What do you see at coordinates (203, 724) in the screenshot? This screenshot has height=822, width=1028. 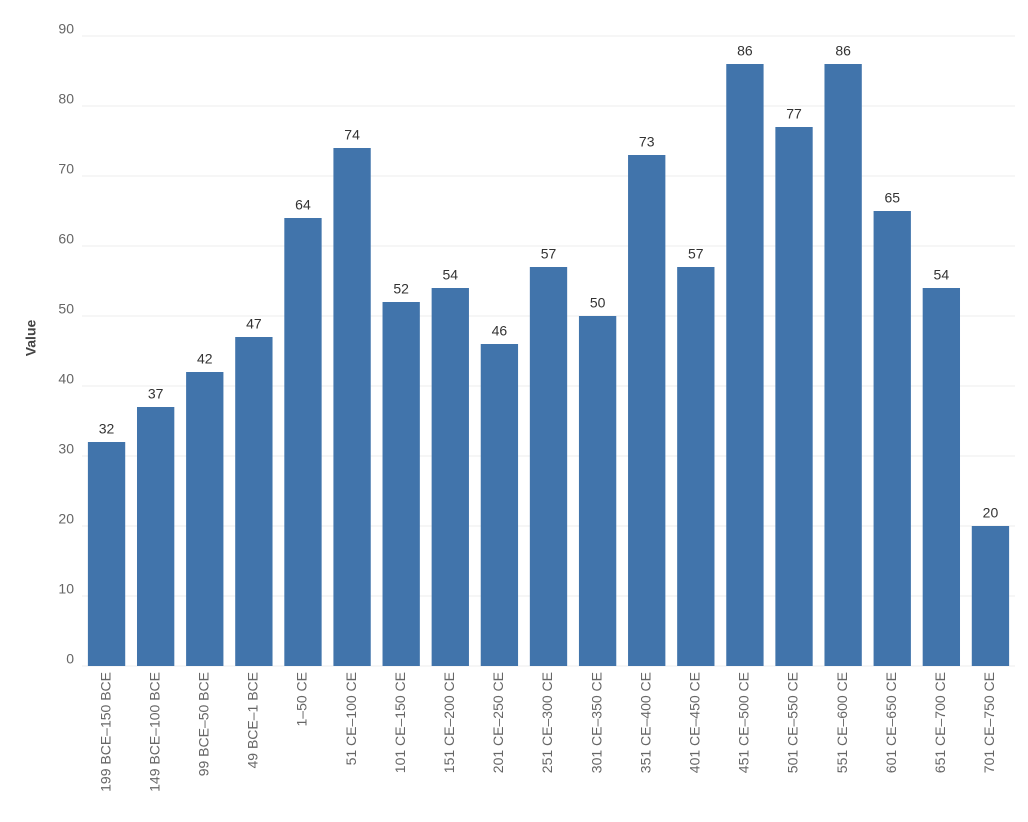 I see `x-tick-label: 99 BCE–50 BCE` at bounding box center [203, 724].